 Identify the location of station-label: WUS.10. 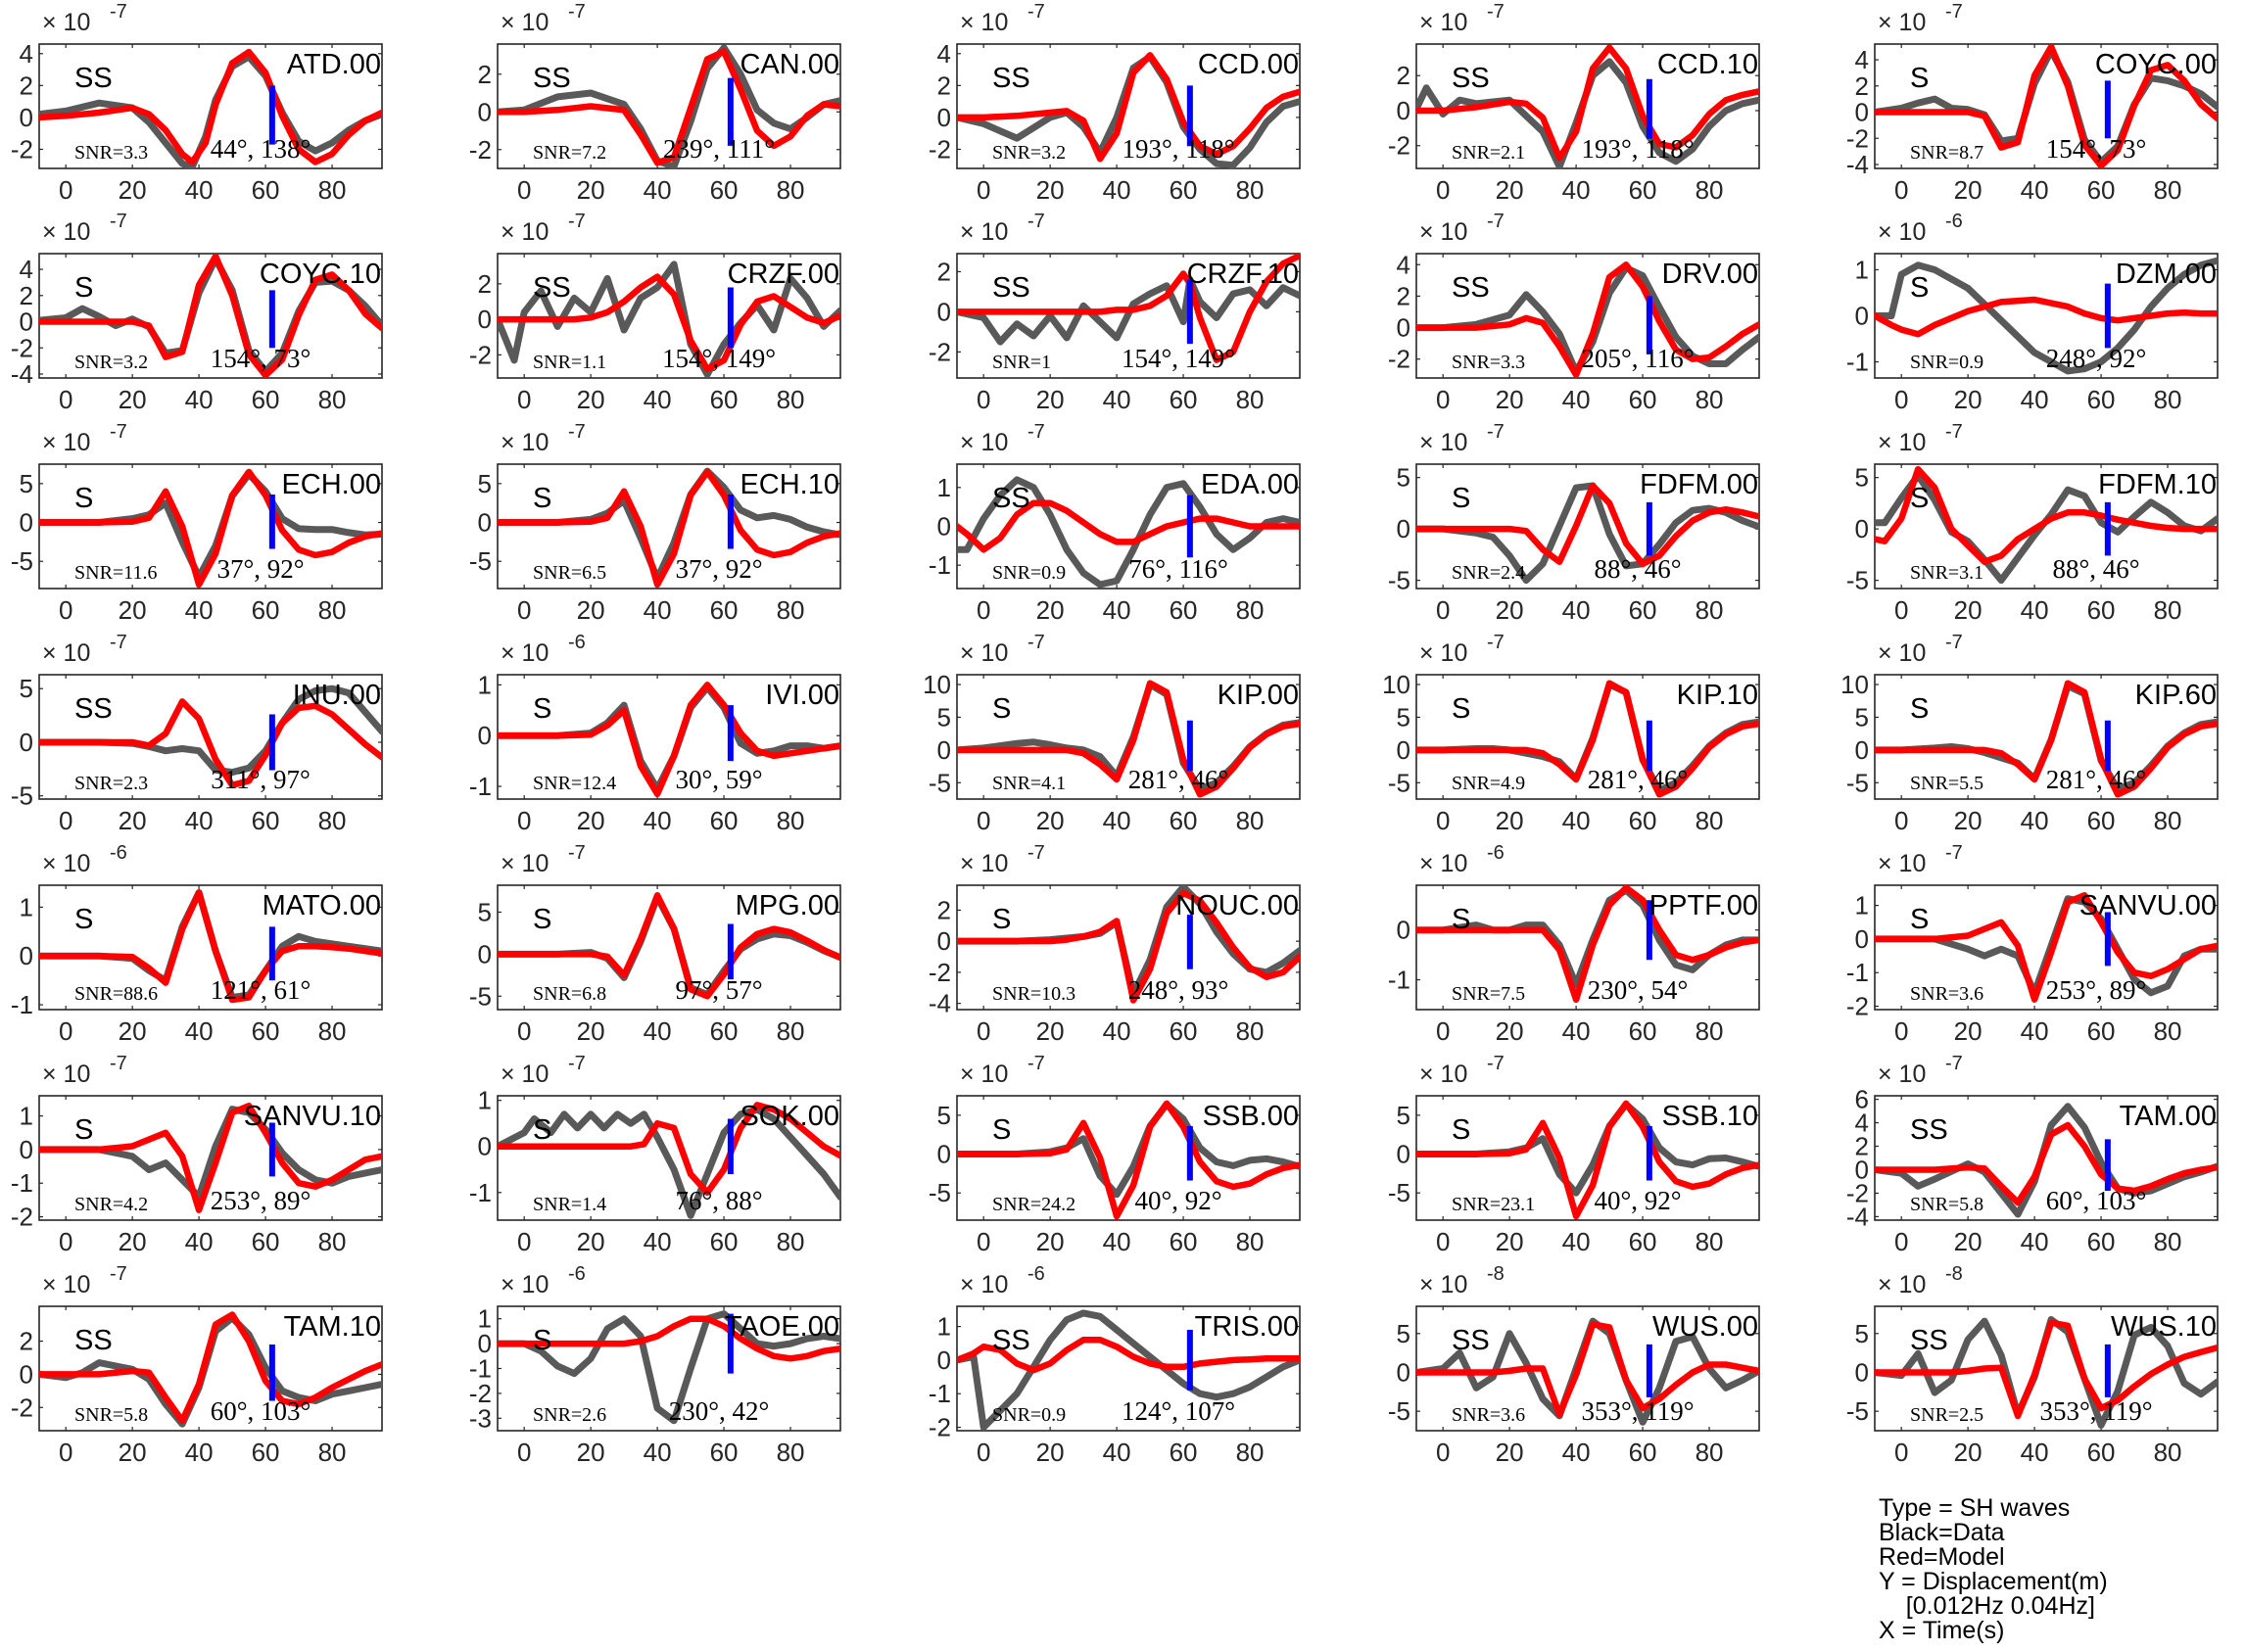
(2164, 1327).